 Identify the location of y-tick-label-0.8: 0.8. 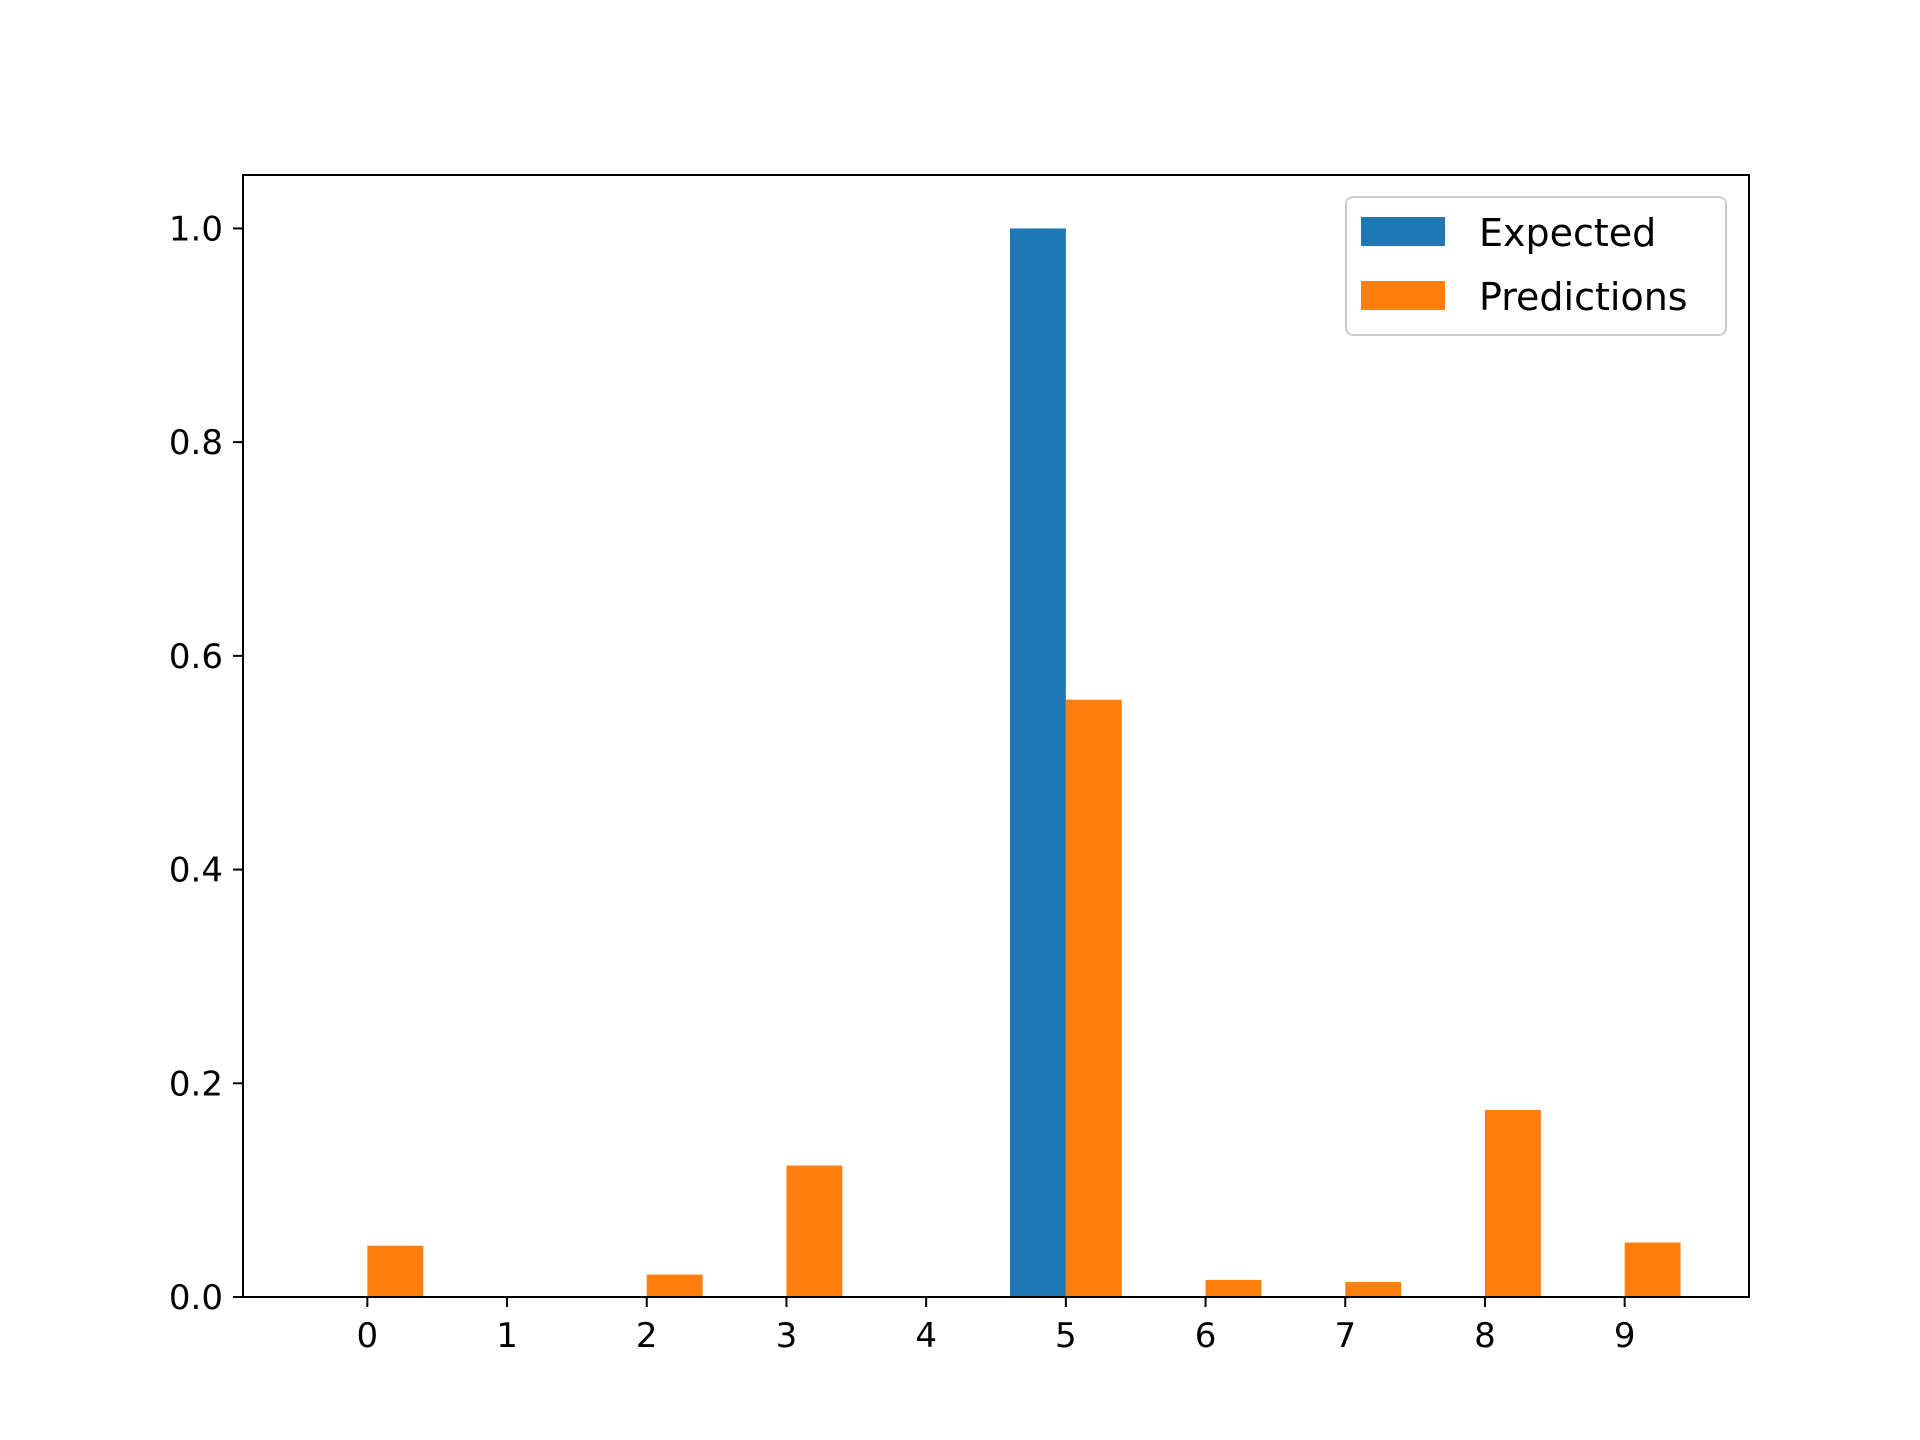
(196, 443).